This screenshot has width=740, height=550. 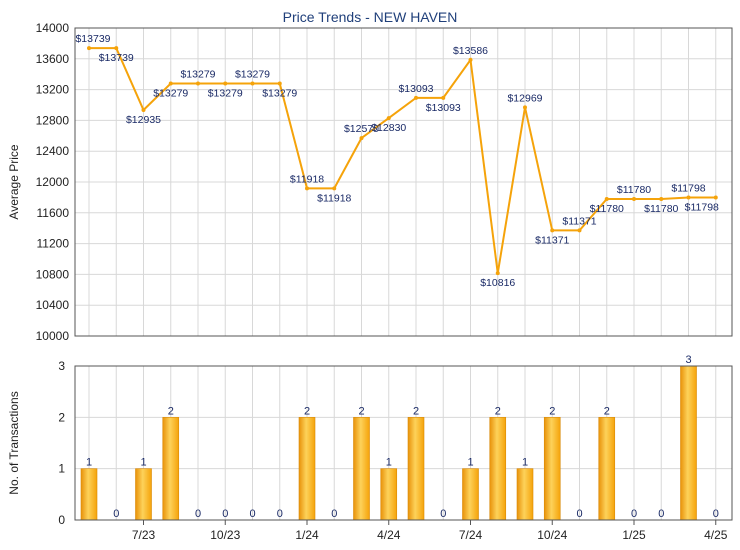 I want to click on price-y-tick-label: 10800, so click(x=53, y=274).